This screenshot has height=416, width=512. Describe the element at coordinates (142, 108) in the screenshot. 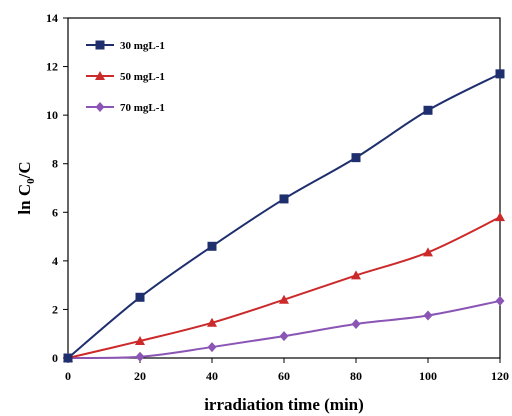

I see `legend-label: 70 mgL-1` at that location.